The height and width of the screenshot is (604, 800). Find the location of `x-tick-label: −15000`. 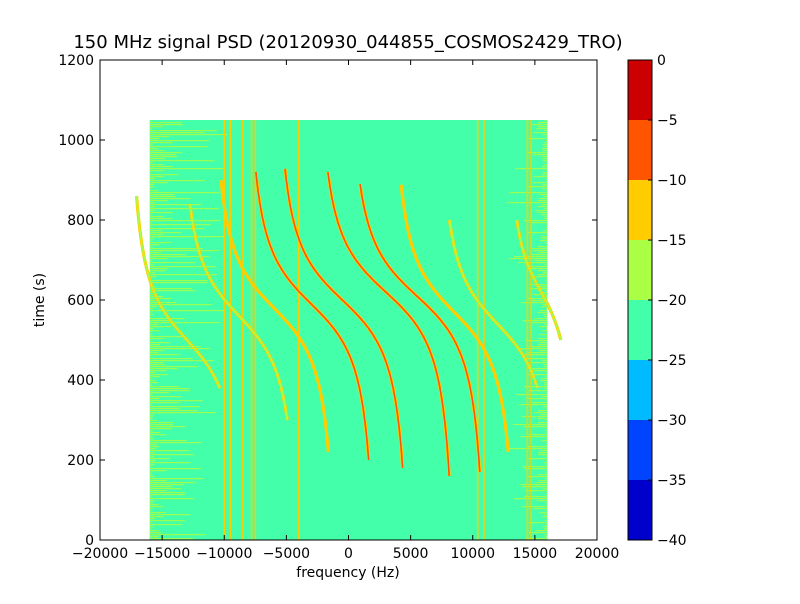

x-tick-label: −15000 is located at coordinates (162, 554).